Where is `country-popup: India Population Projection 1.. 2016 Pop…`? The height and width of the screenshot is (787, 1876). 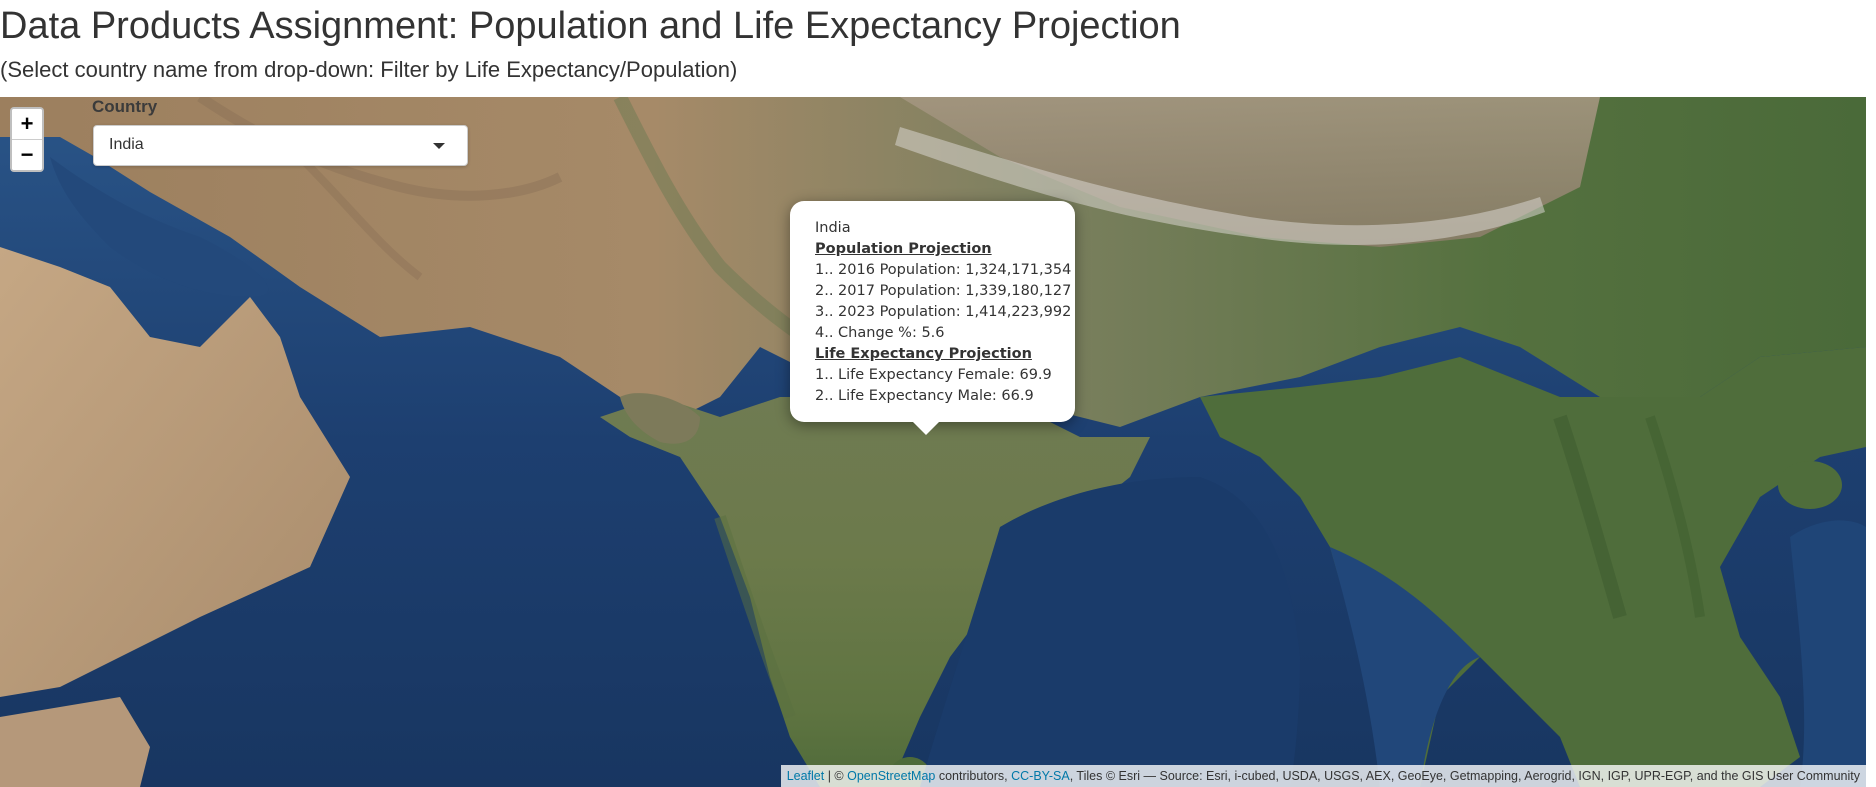 country-popup: India Population Projection 1.. 2016 Pop… is located at coordinates (932, 311).